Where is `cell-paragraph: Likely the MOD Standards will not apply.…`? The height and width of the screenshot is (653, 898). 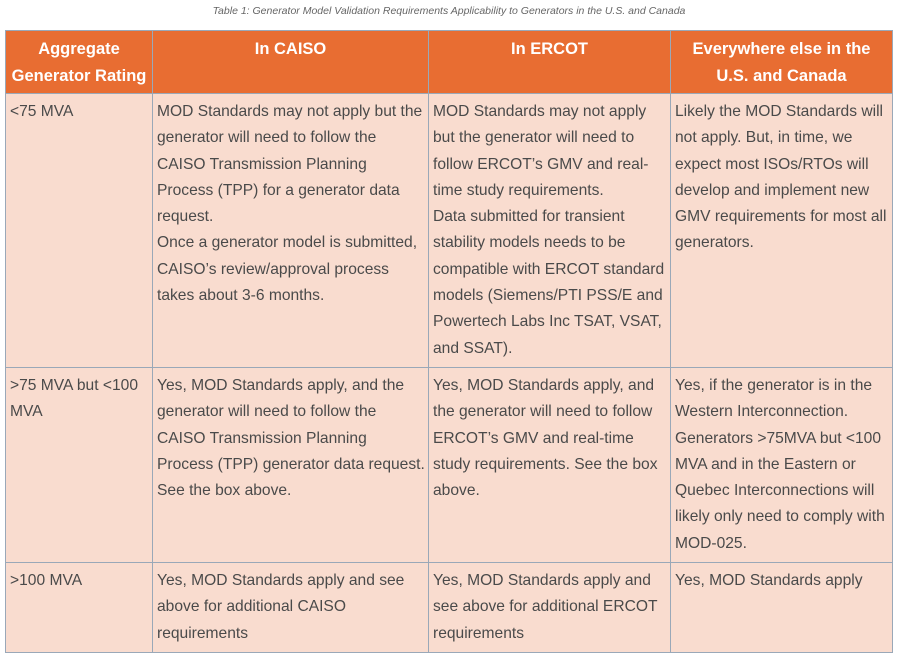 cell-paragraph: Likely the MOD Standards will not apply.… is located at coordinates (781, 177).